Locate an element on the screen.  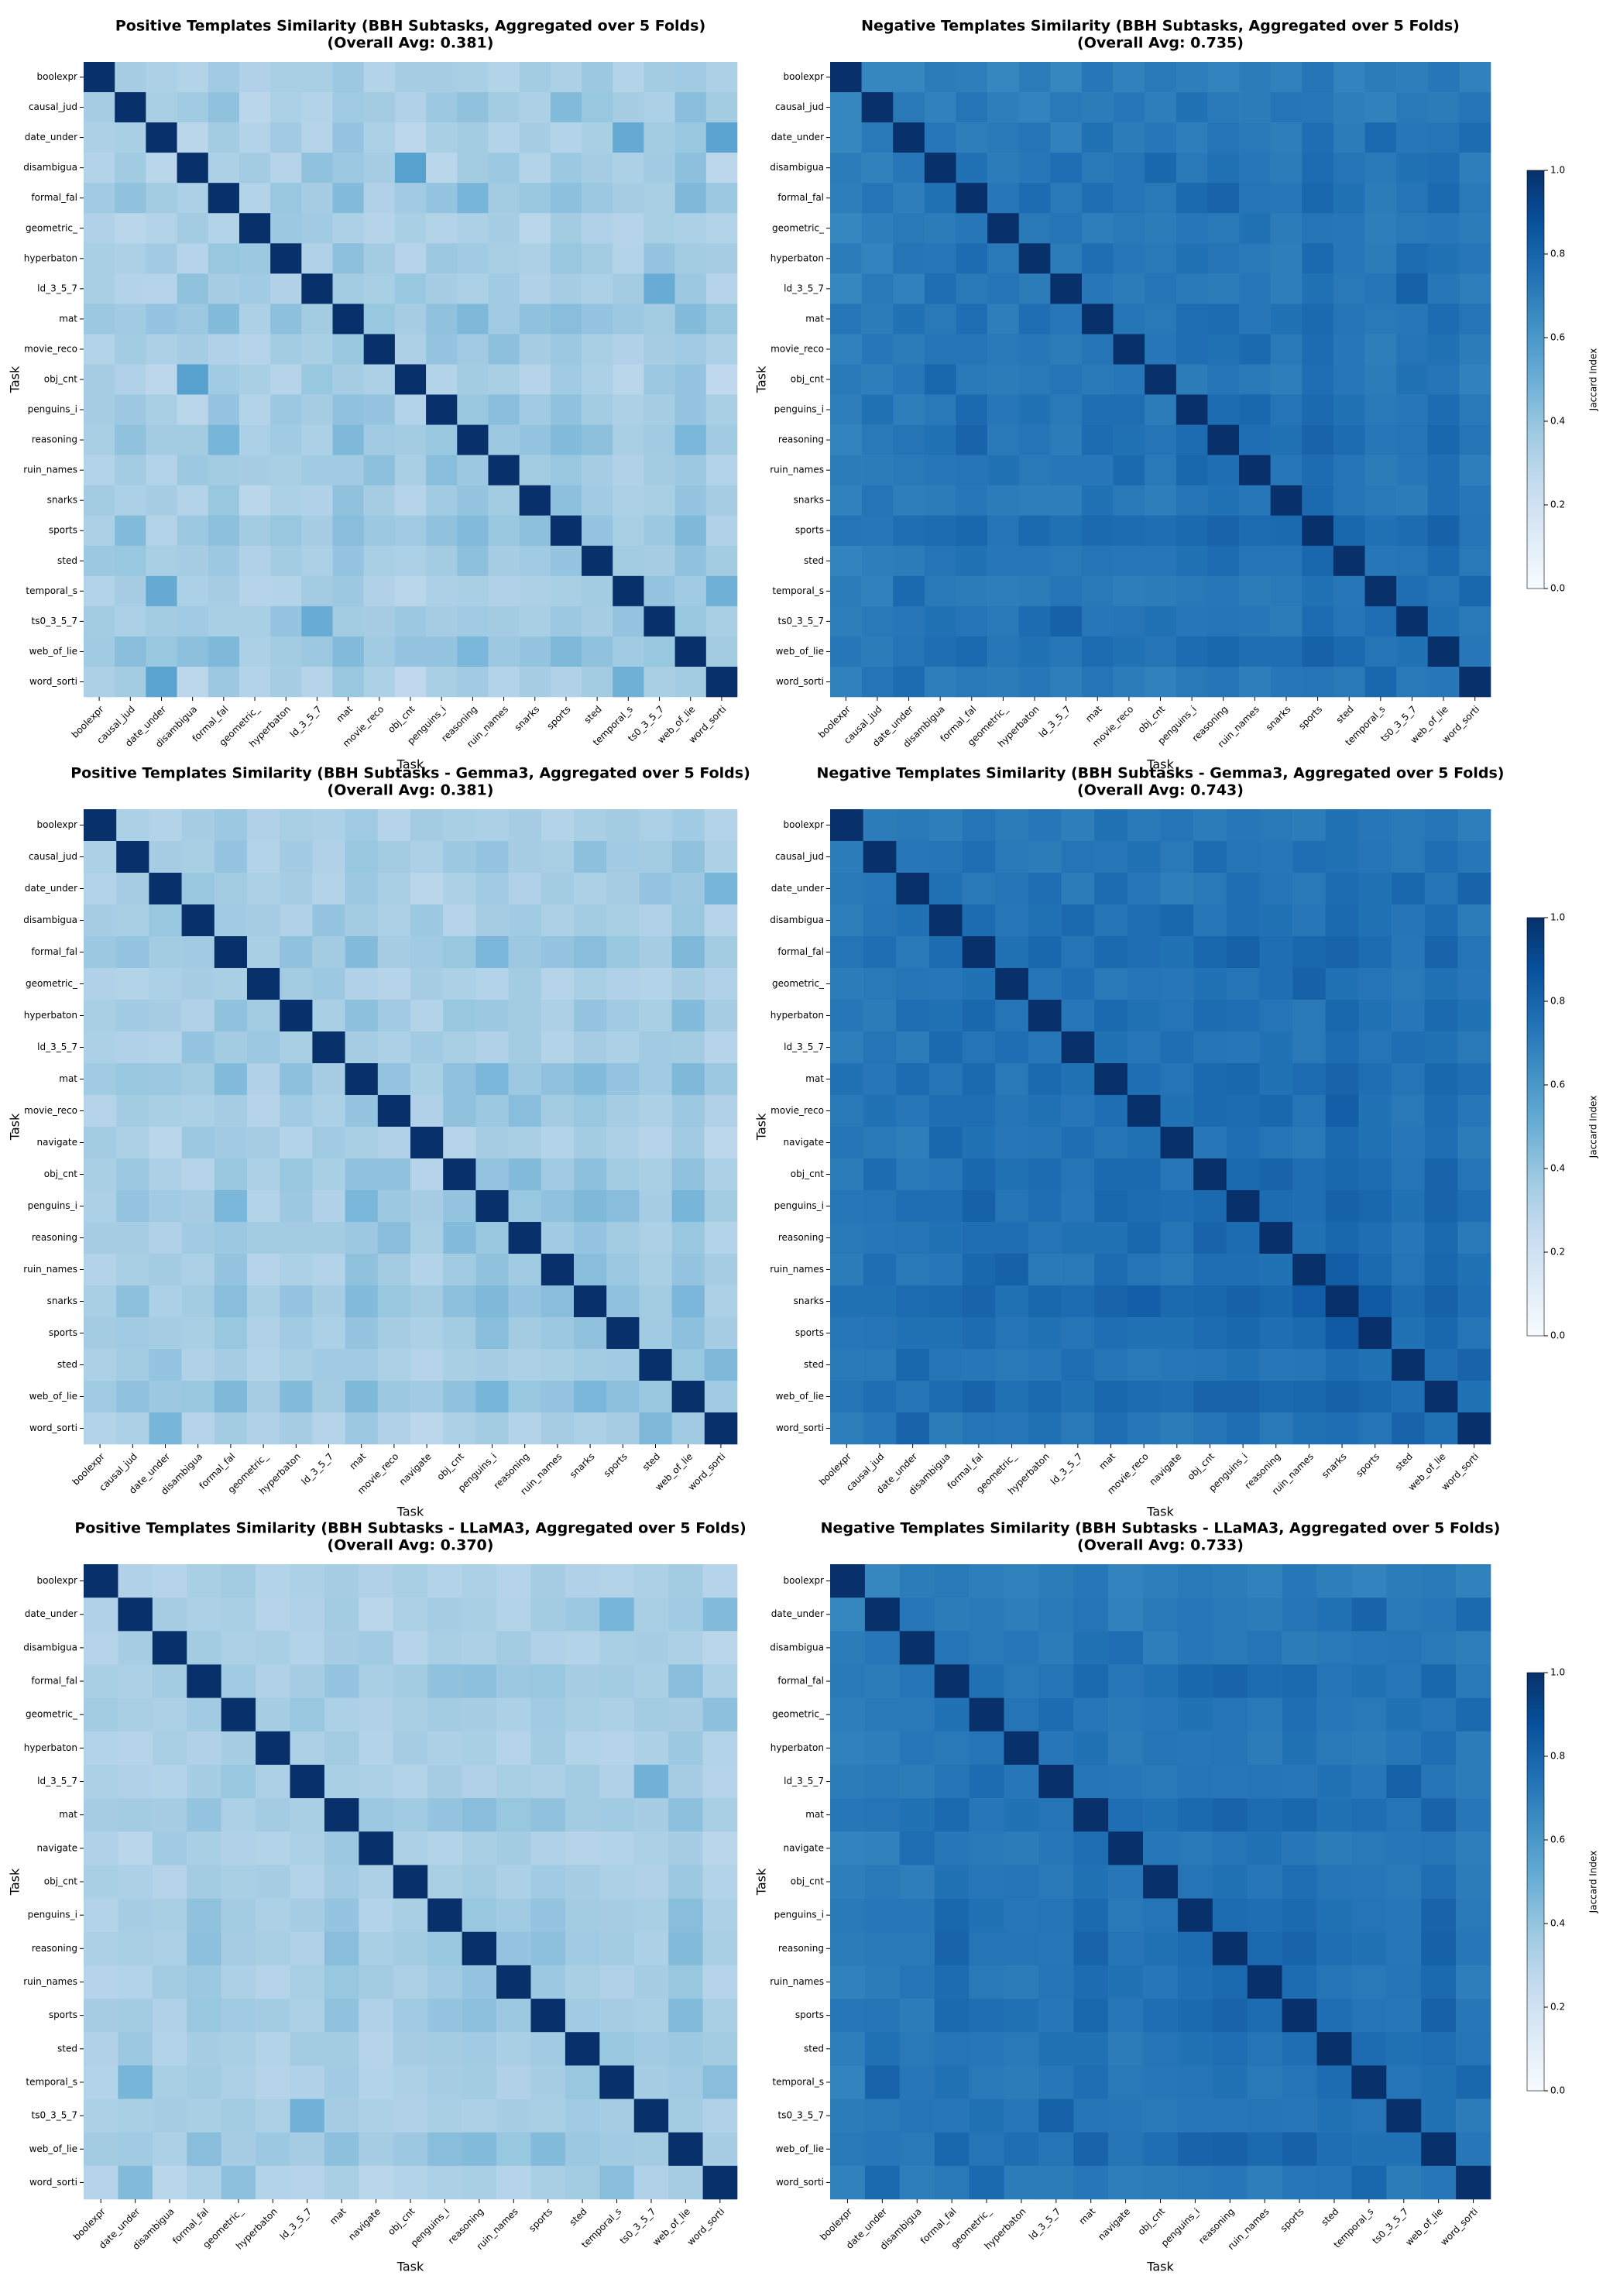
y-tick-label: web_of_lie is located at coordinates (53, 651).